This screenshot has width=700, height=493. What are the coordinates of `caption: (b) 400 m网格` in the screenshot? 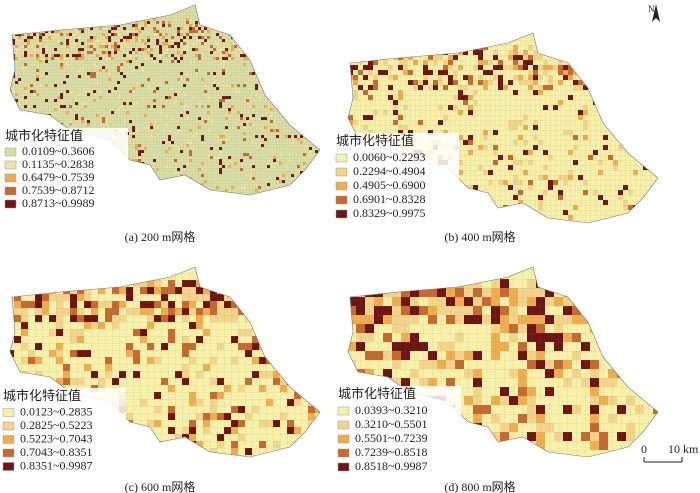 It's located at (479, 236).